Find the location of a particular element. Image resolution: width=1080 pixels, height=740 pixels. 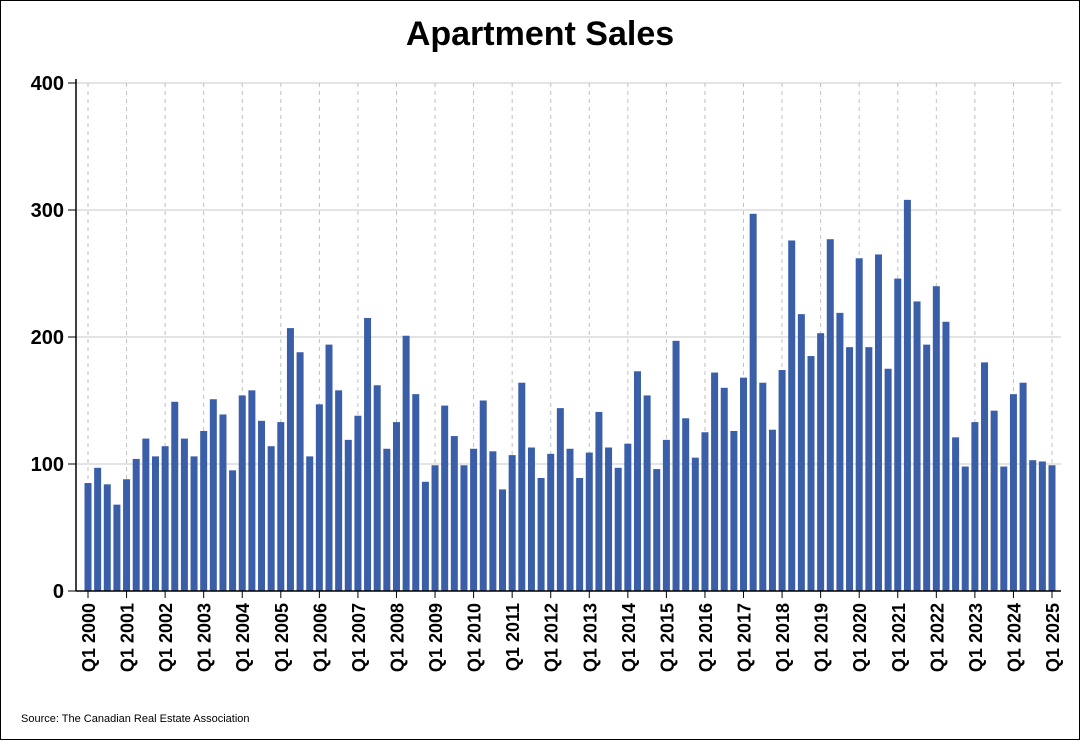

x-tick-label: Q1 2022 is located at coordinates (937, 637).